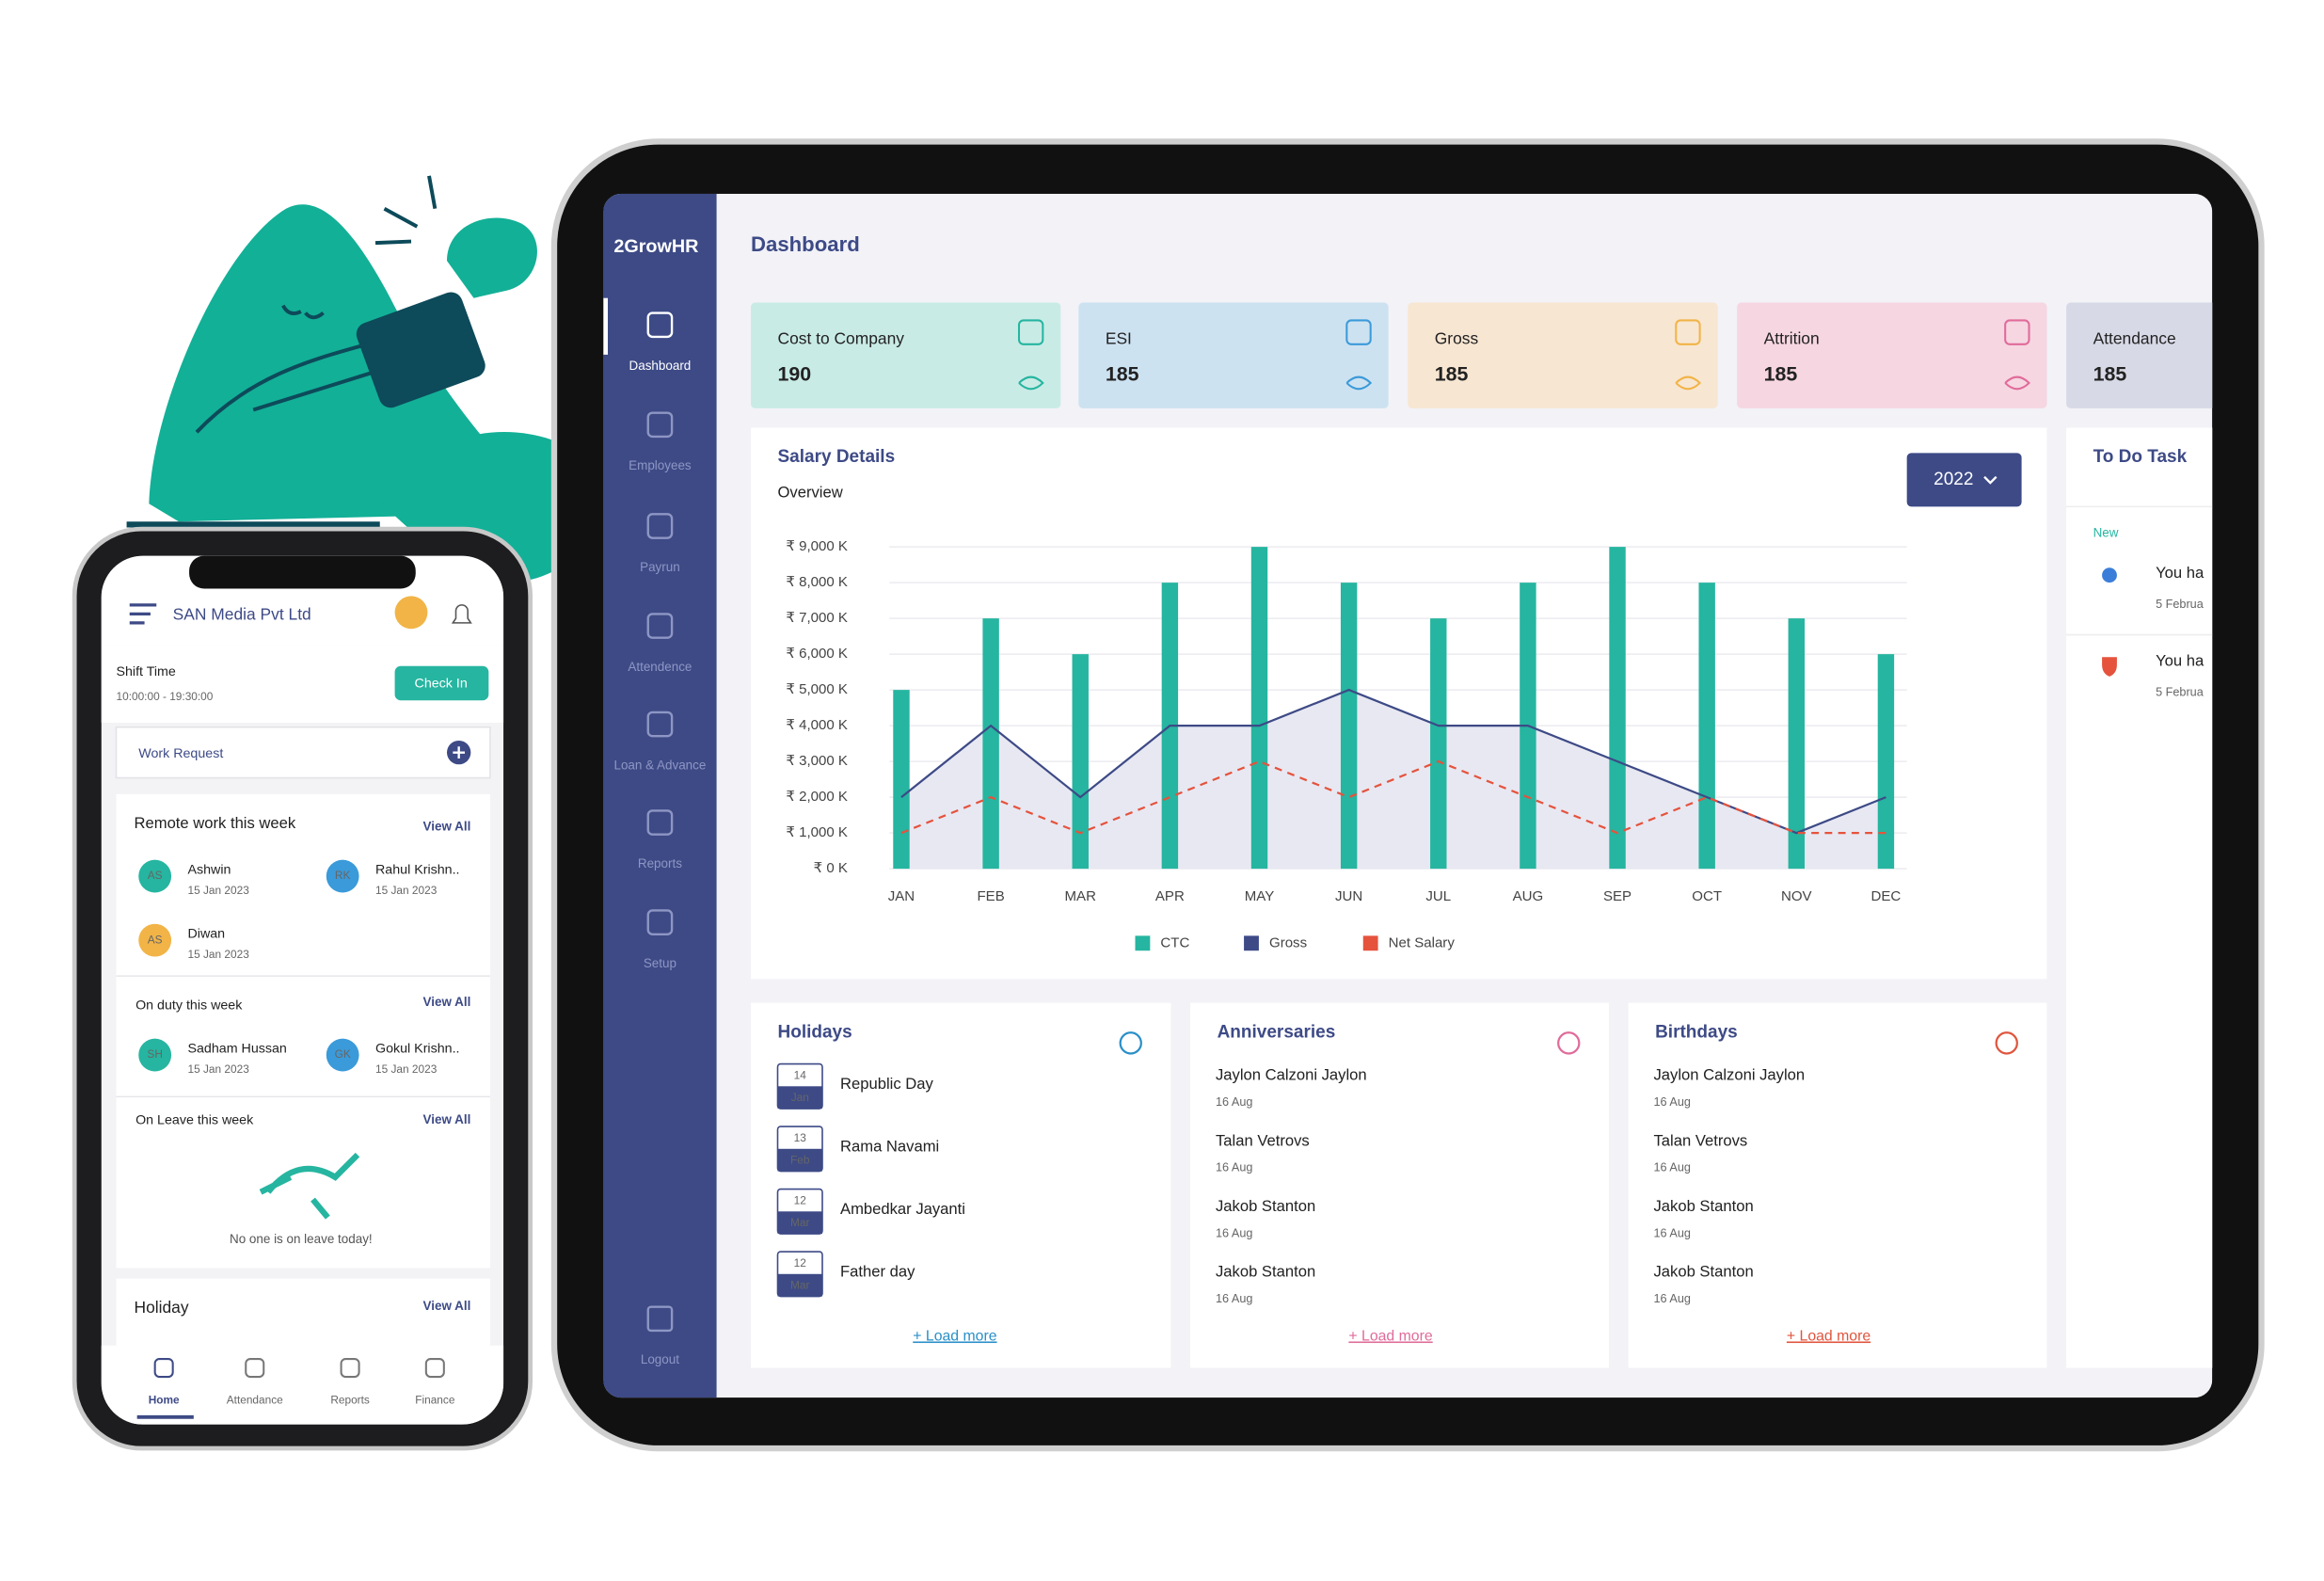 This screenshot has width=2324, height=1581. I want to click on kpi-label: Attendance, so click(2134, 338).